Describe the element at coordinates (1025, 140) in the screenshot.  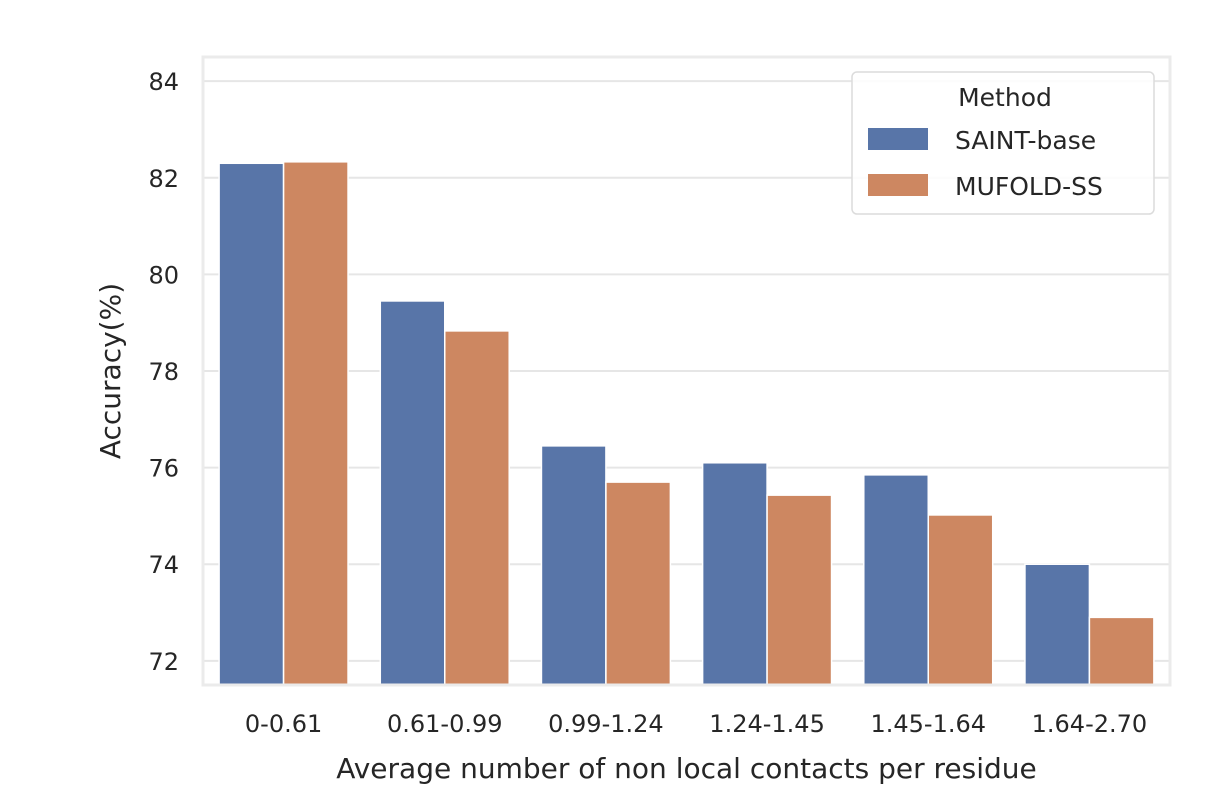
I see `legend-label: SAINT-base` at that location.